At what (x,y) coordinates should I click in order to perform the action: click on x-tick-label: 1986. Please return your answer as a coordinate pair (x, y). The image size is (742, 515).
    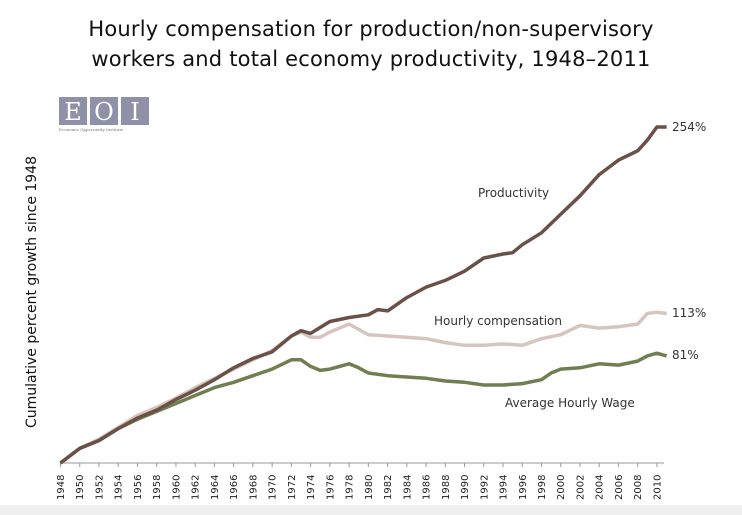
    Looking at the image, I should click on (427, 487).